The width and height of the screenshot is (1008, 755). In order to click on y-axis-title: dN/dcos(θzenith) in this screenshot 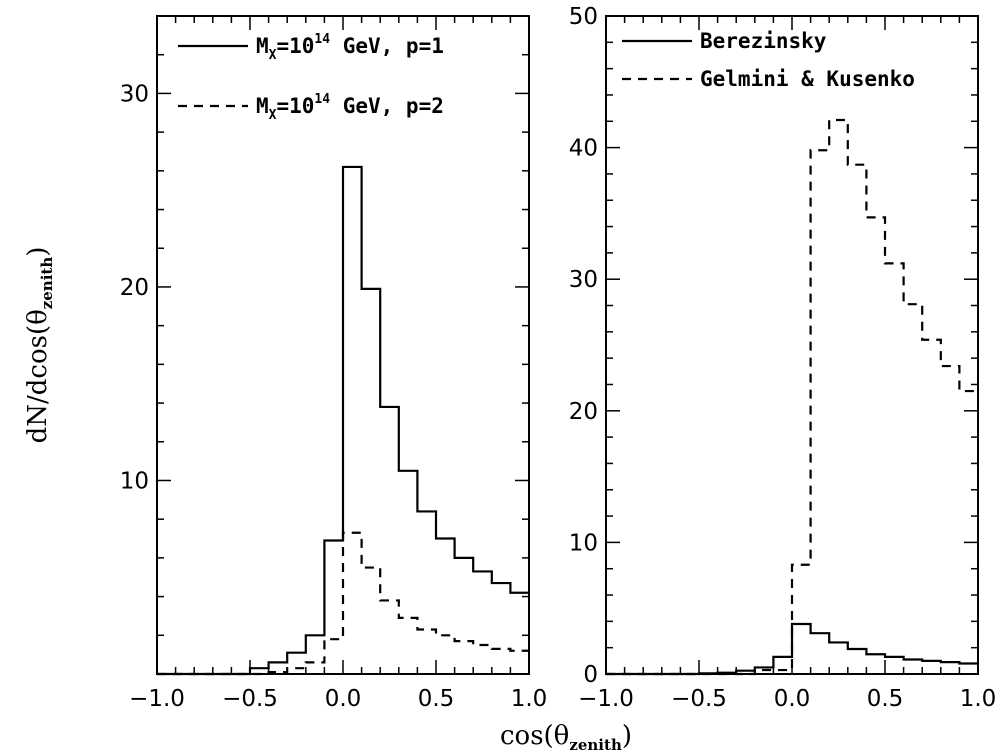, I will do `click(39, 345)`.